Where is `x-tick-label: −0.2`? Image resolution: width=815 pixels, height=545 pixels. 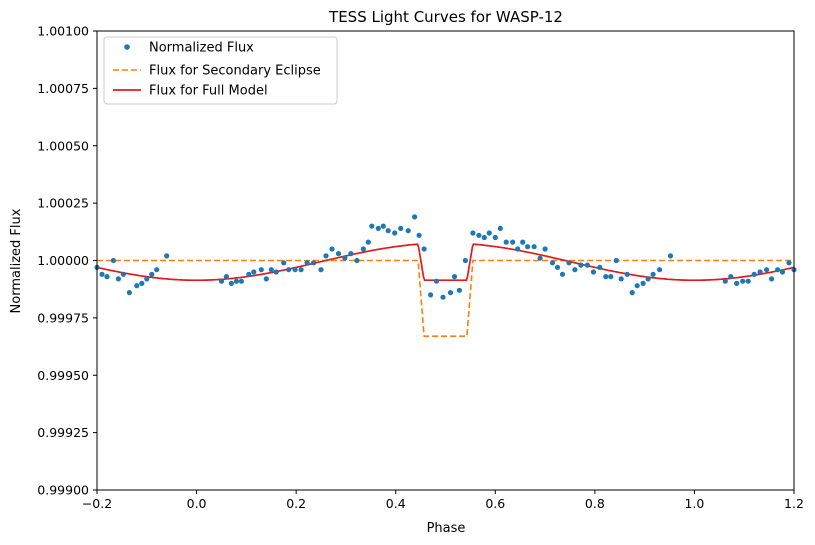
x-tick-label: −0.2 is located at coordinates (97, 503).